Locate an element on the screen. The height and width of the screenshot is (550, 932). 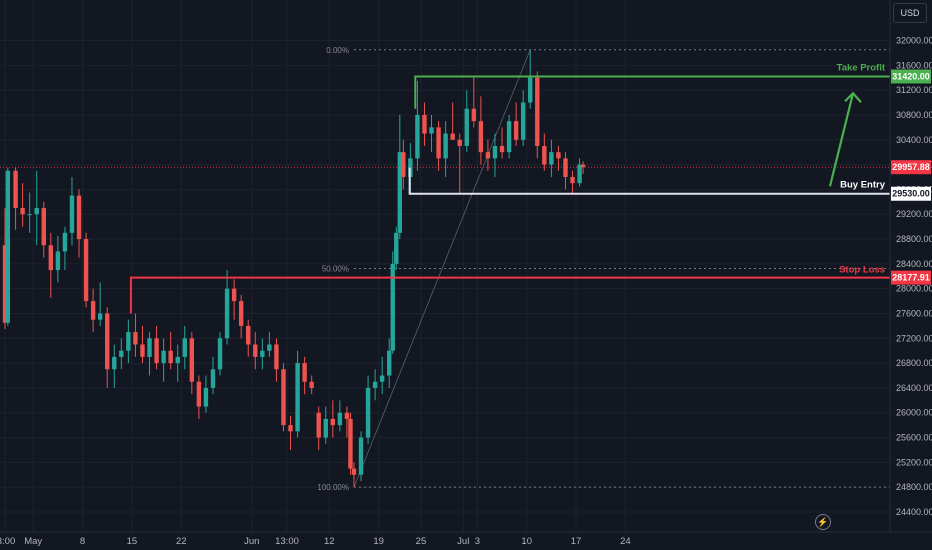
projection-arrow-head is located at coordinates (853, 97).